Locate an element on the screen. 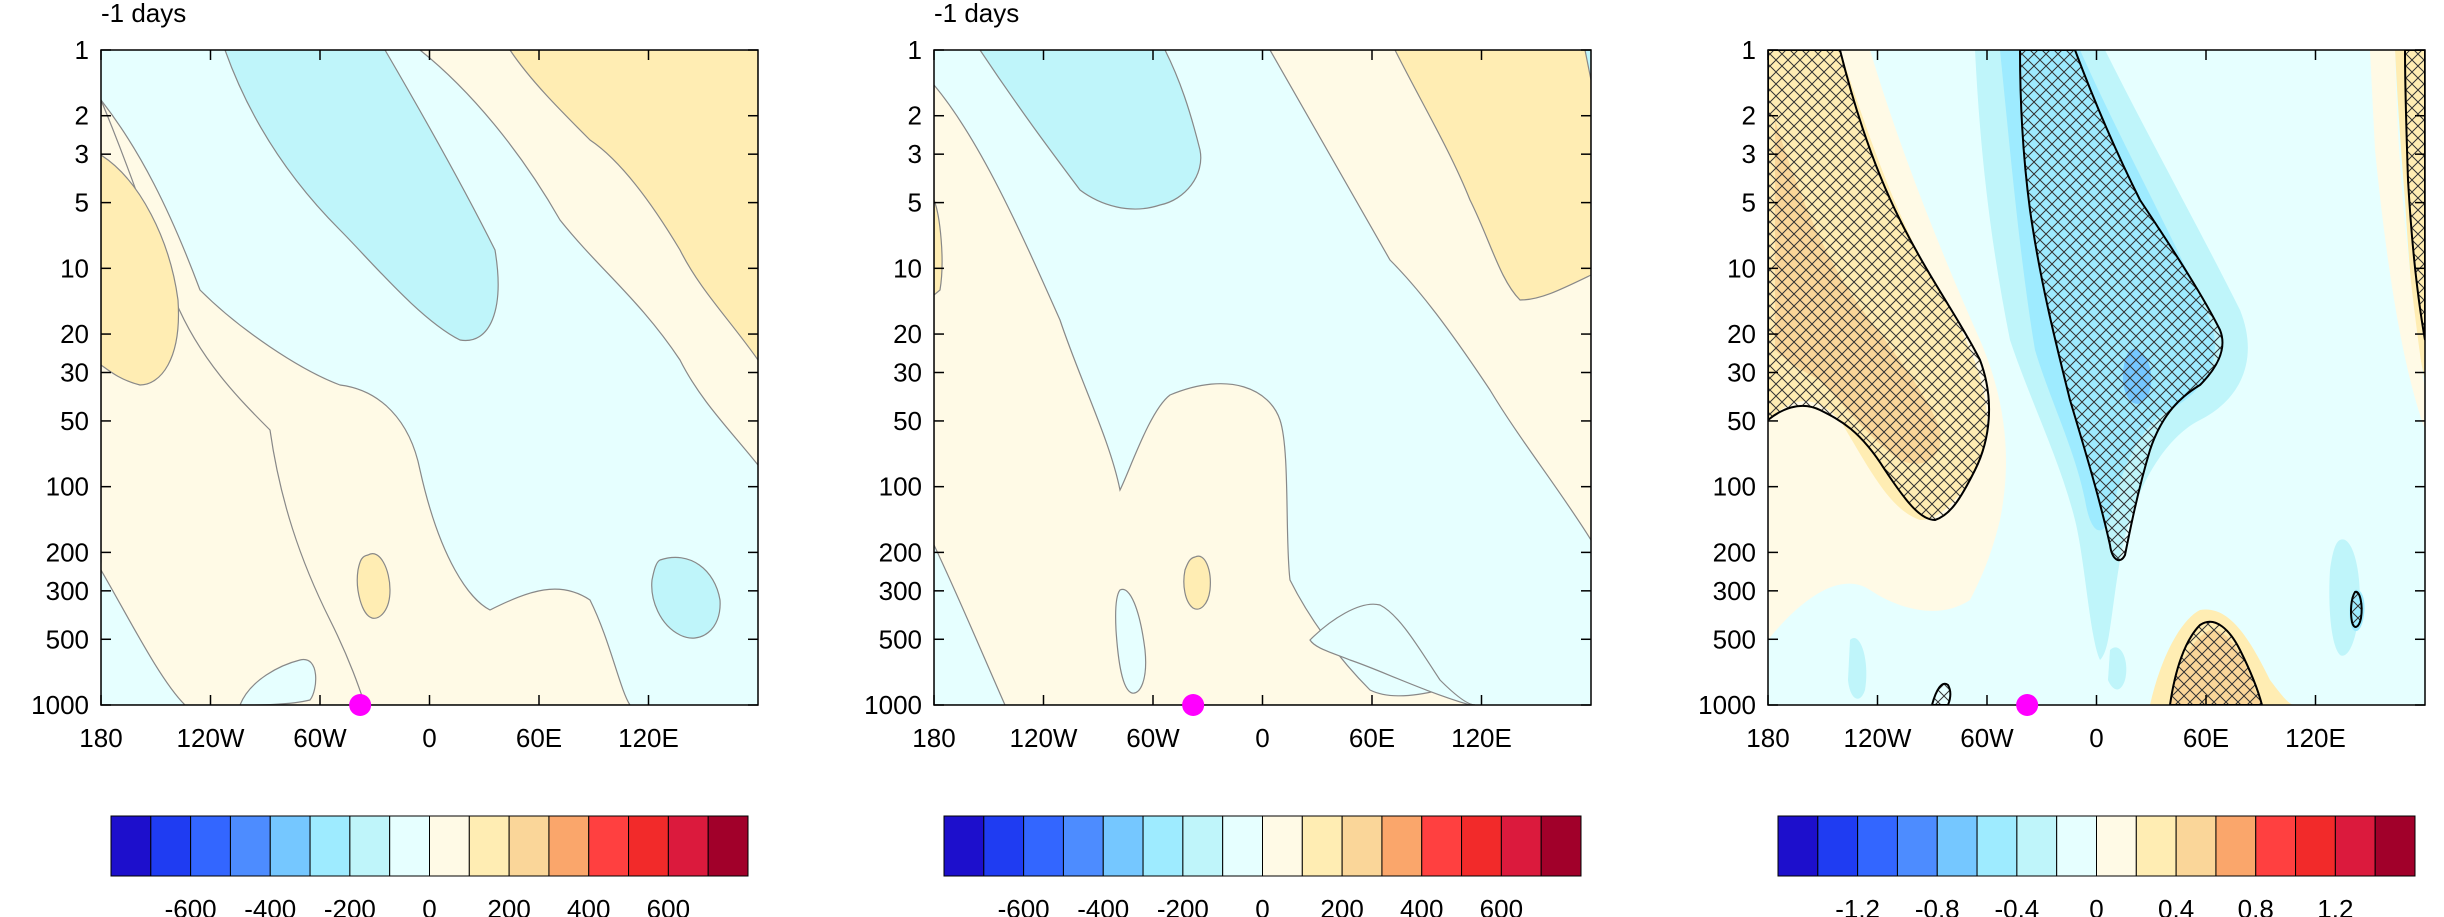  colorbar-label: 0.4 is located at coordinates (2176, 905).